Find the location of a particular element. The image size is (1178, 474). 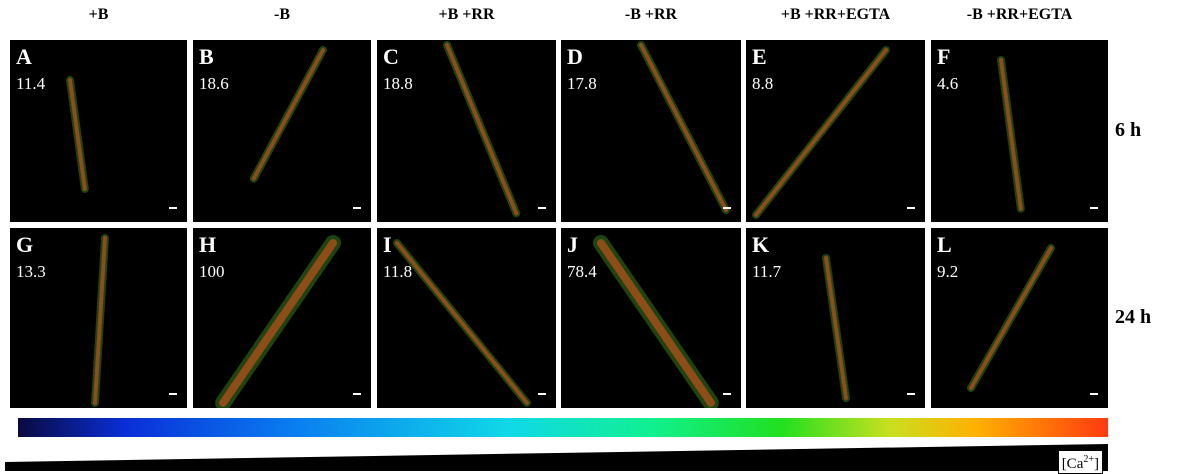

column-header: -B +RR is located at coordinates (651, 14).